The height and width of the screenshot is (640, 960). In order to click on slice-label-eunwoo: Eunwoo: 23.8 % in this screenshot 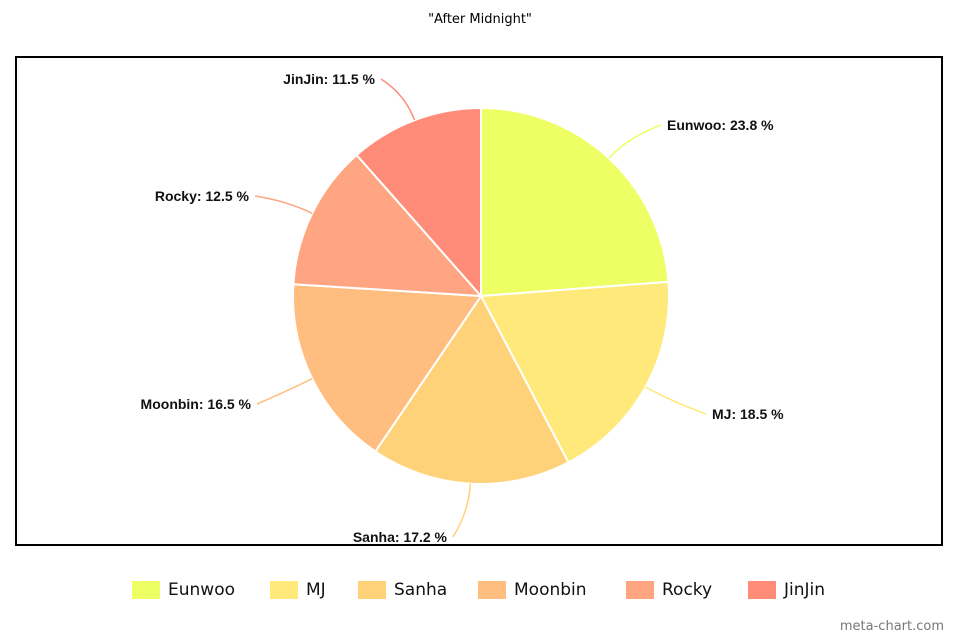, I will do `click(720, 125)`.